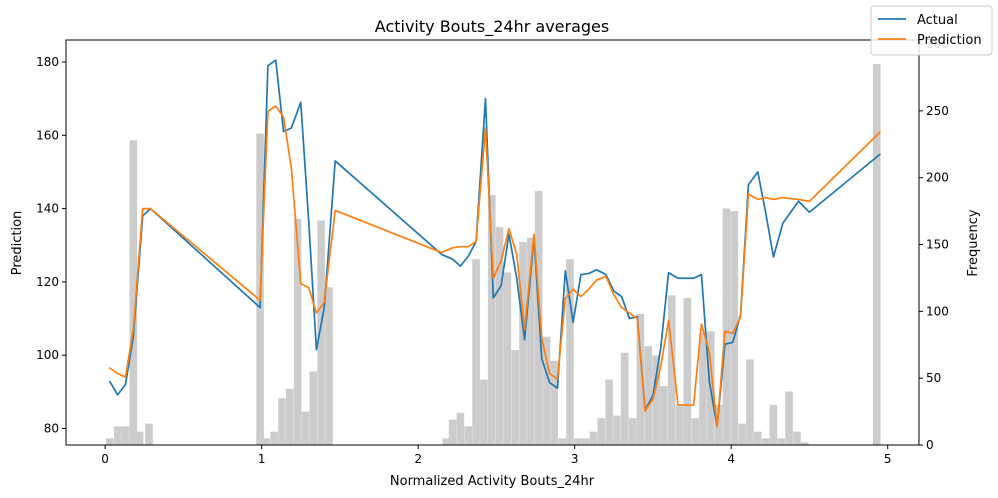 The height and width of the screenshot is (498, 998). Describe the element at coordinates (262, 459) in the screenshot. I see `x-tick-label: 1` at that location.